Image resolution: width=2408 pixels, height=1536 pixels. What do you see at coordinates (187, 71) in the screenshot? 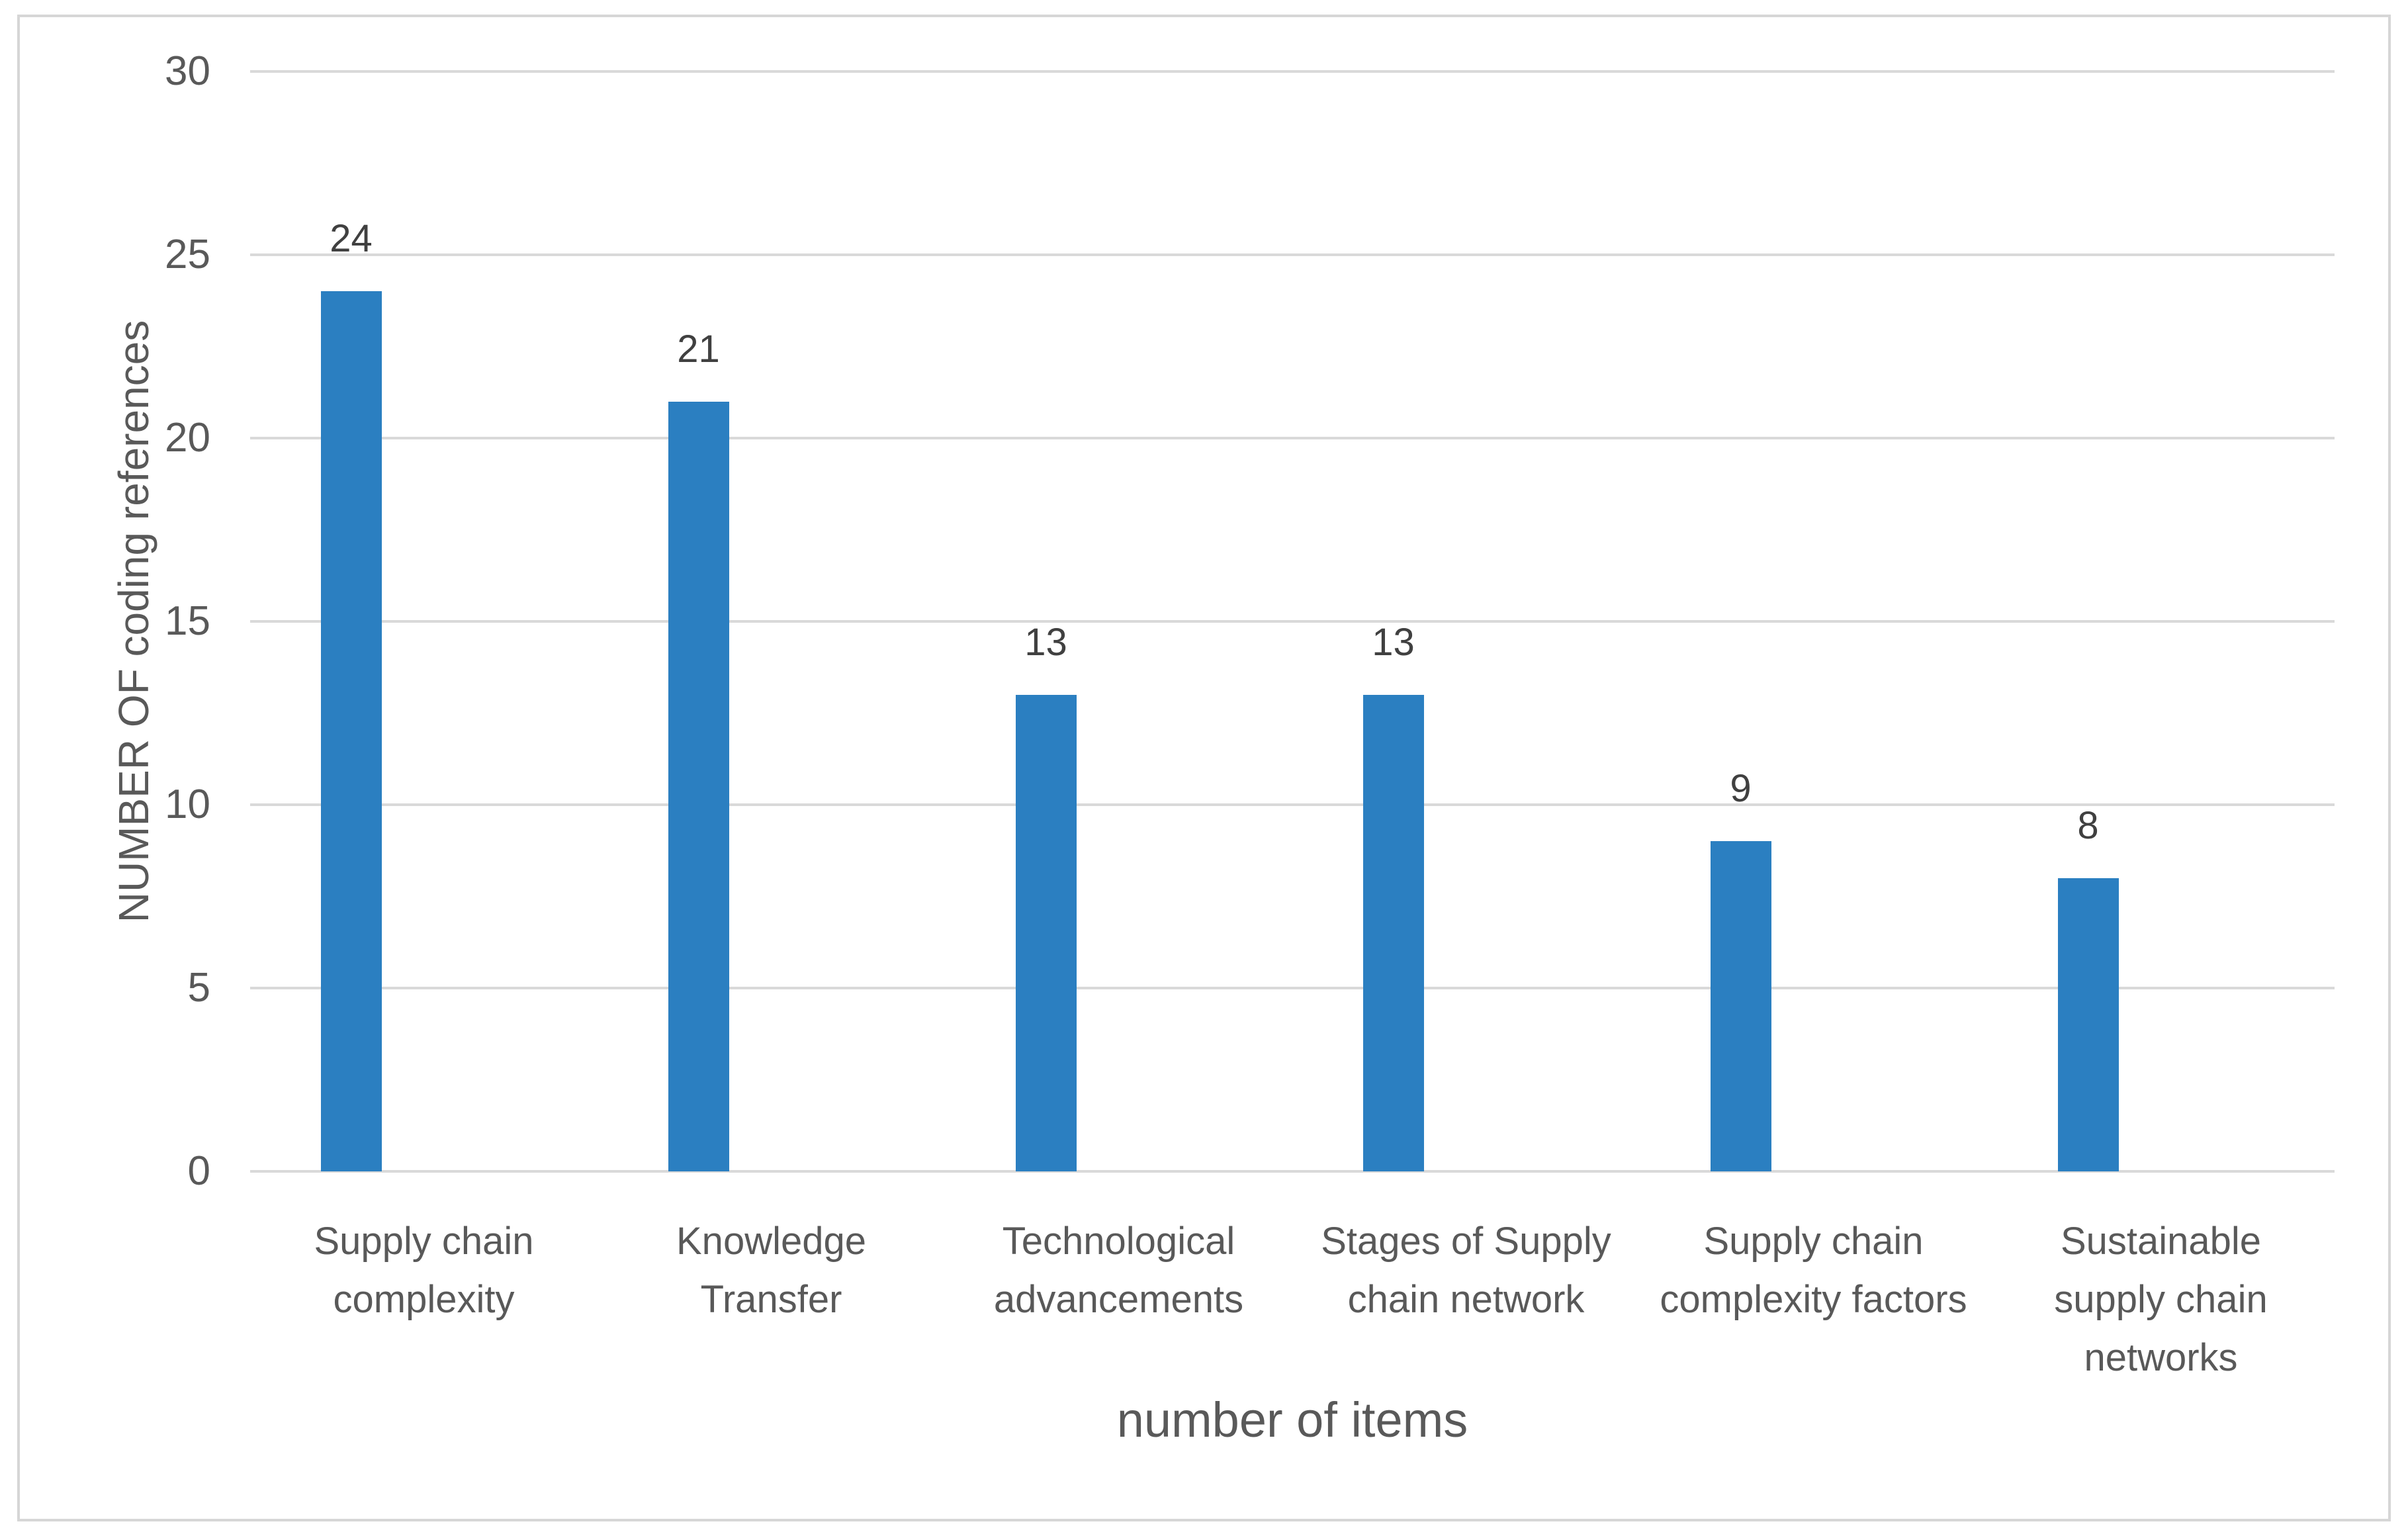
I see `y-tick-label: 30` at bounding box center [187, 71].